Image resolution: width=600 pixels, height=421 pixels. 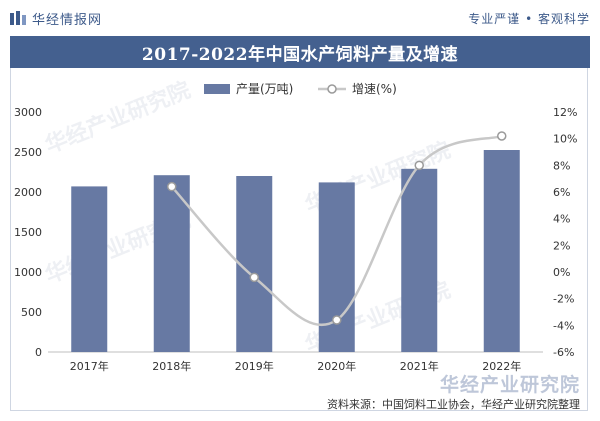 What do you see at coordinates (332, 89) in the screenshot?
I see `legend-line-marker` at bounding box center [332, 89].